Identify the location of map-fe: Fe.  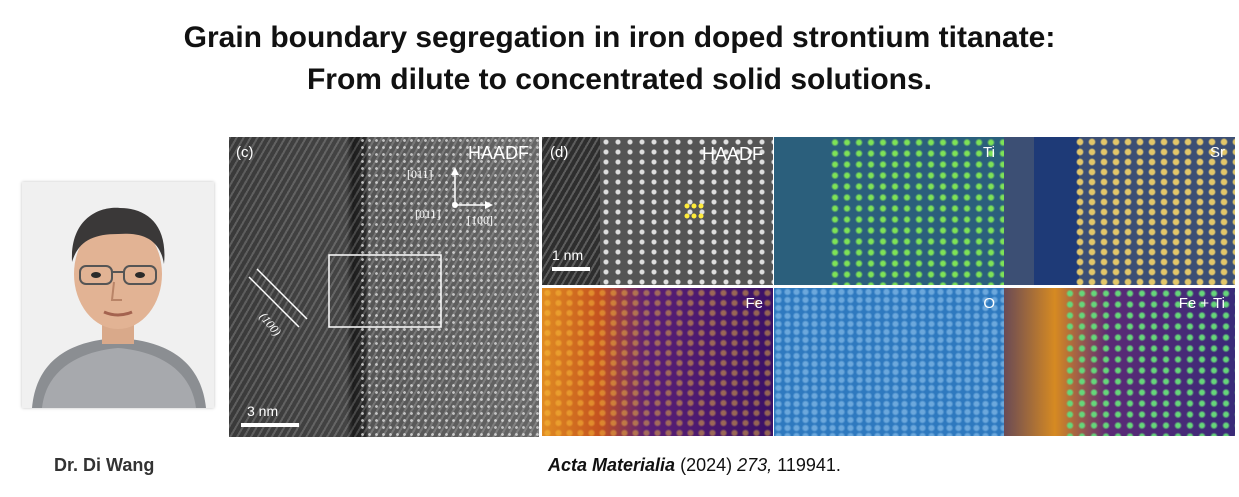
(657, 362).